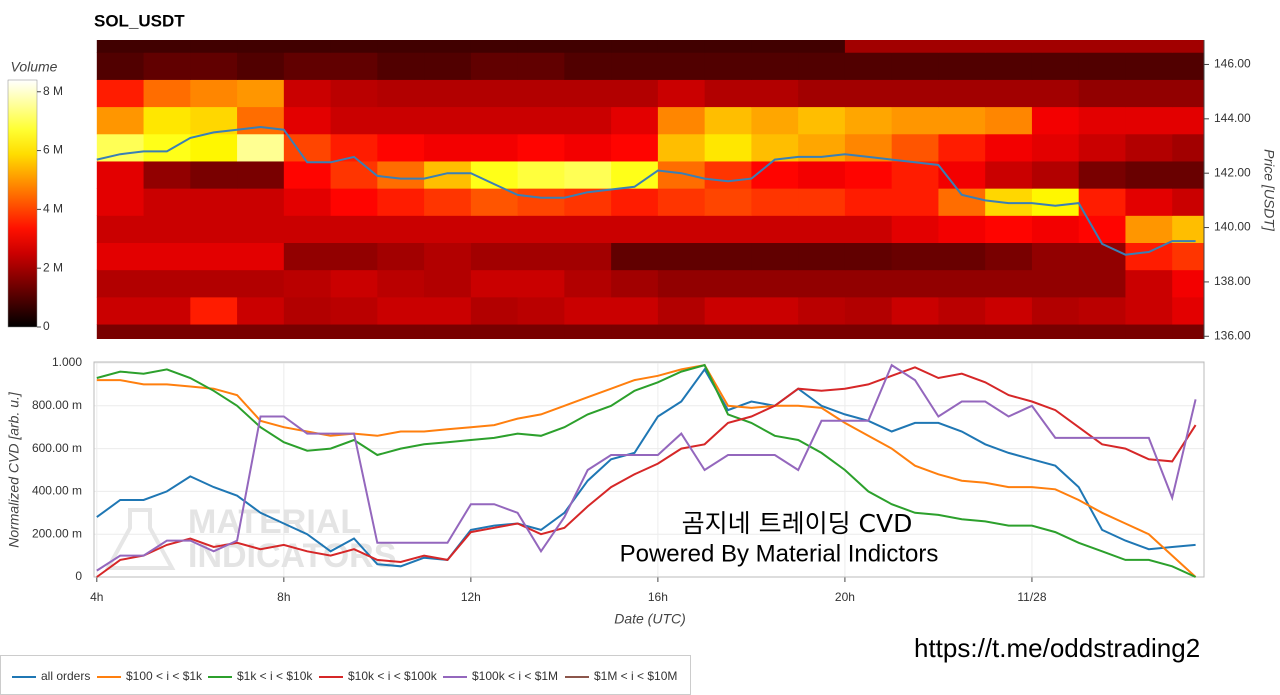 The width and height of the screenshot is (1280, 695). Describe the element at coordinates (14, 469) in the screenshot. I see `y-axis-title: Normalized CVD [arb. u.]` at that location.